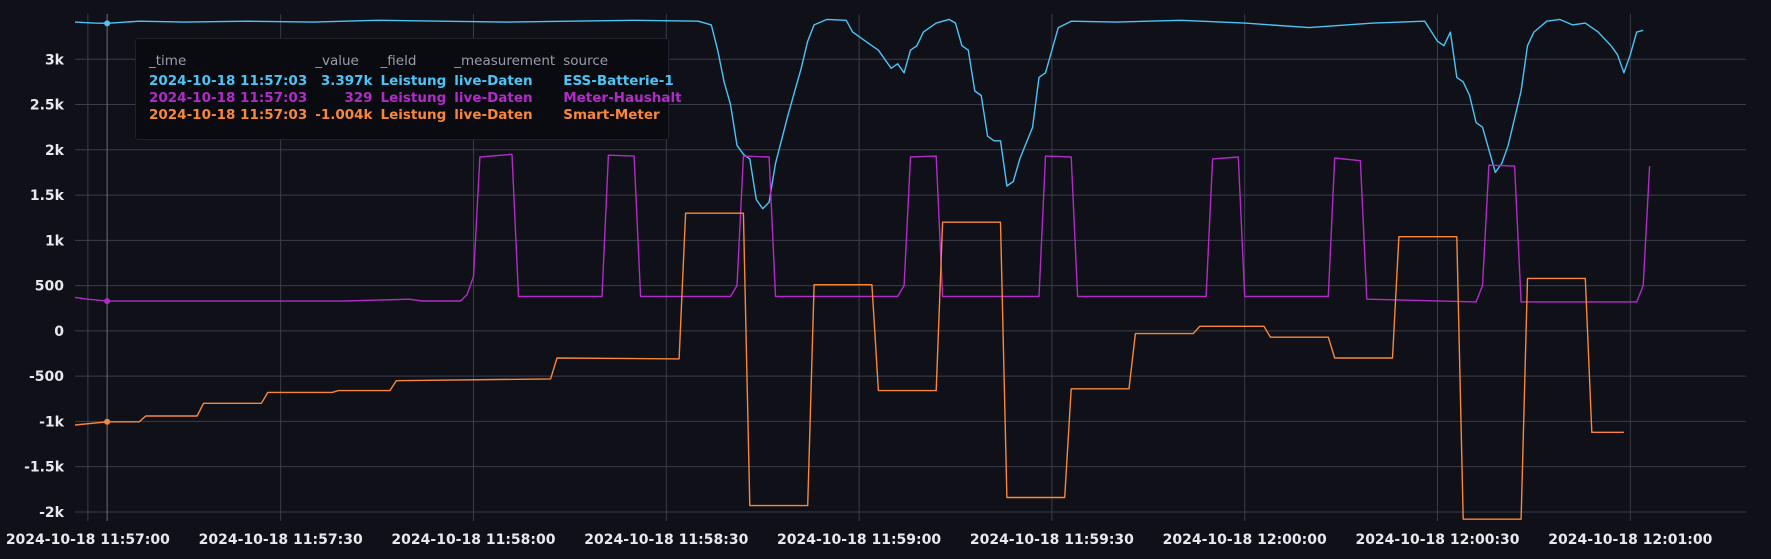  Describe the element at coordinates (49, 287) in the screenshot. I see `y-tick-label: 500` at that location.